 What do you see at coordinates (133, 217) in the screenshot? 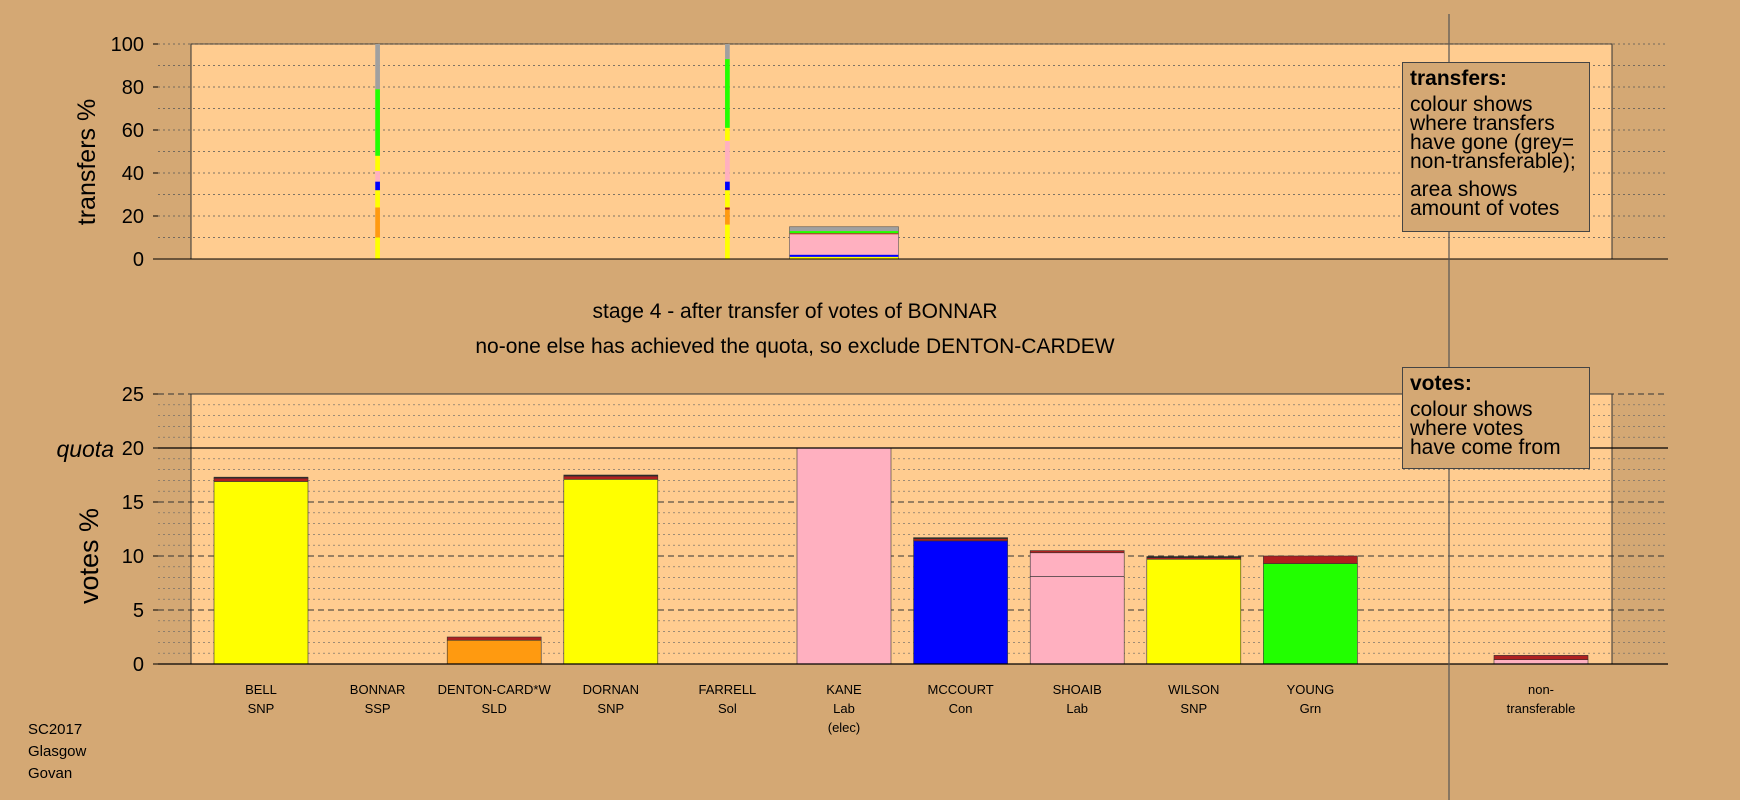
I see `transfers-y-tick-label: 20` at bounding box center [133, 217].